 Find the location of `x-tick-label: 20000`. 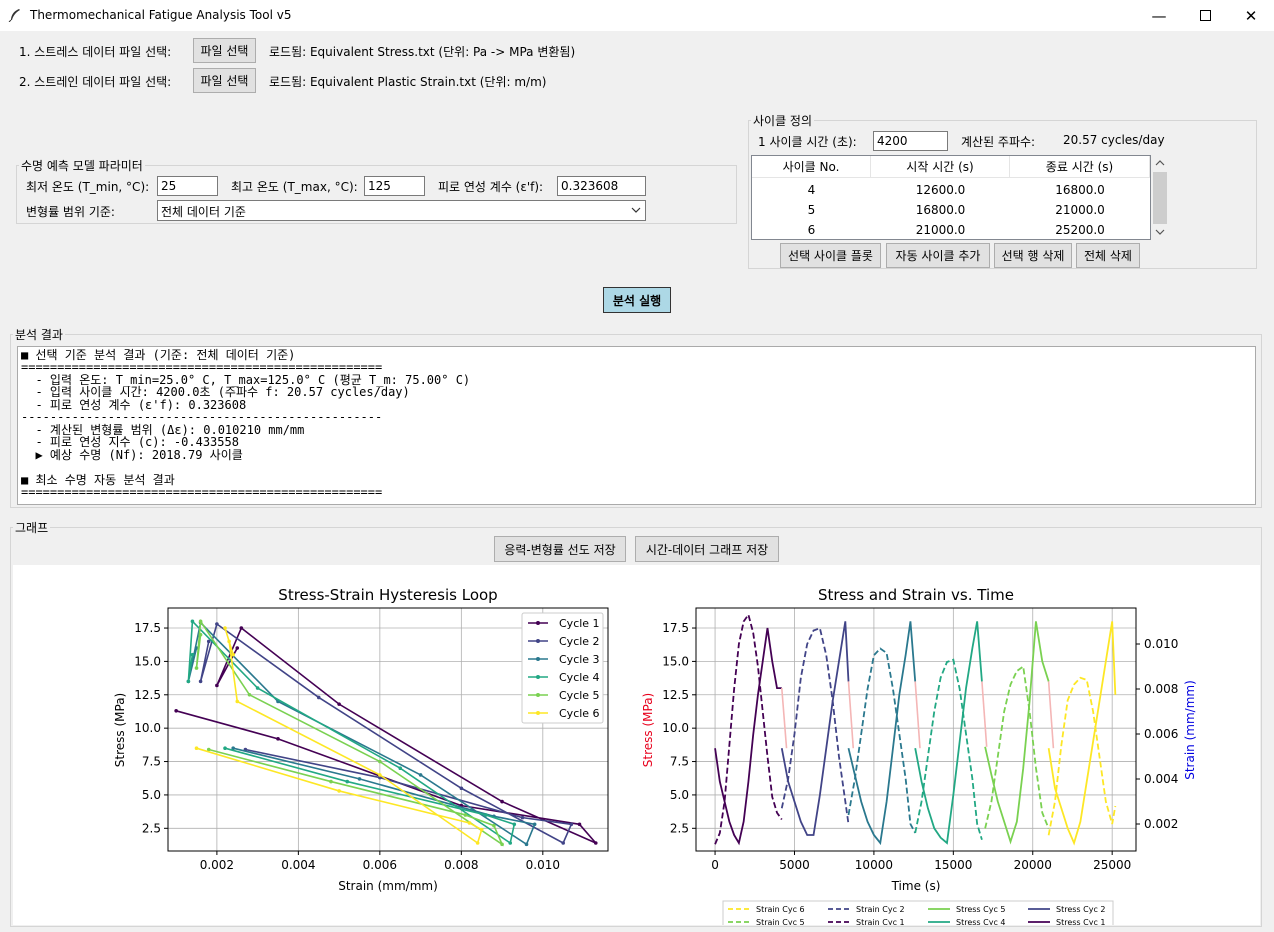

x-tick-label: 20000 is located at coordinates (1033, 865).